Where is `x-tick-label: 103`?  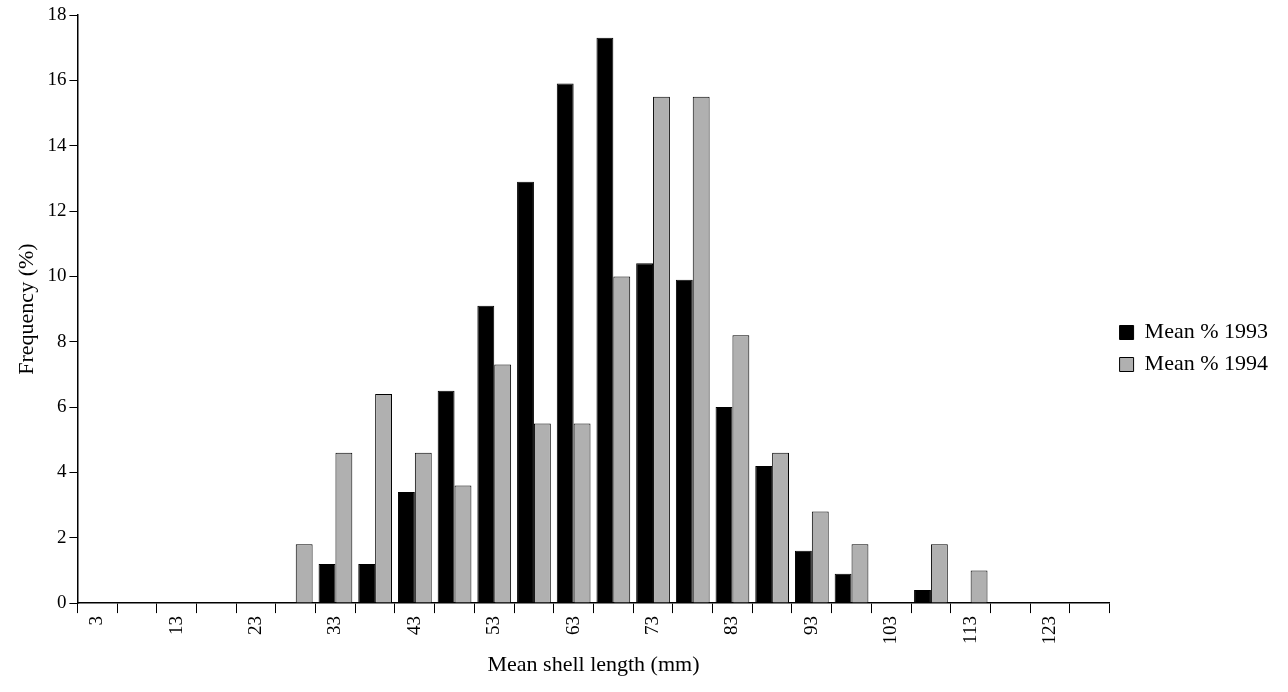 x-tick-label: 103 is located at coordinates (890, 630).